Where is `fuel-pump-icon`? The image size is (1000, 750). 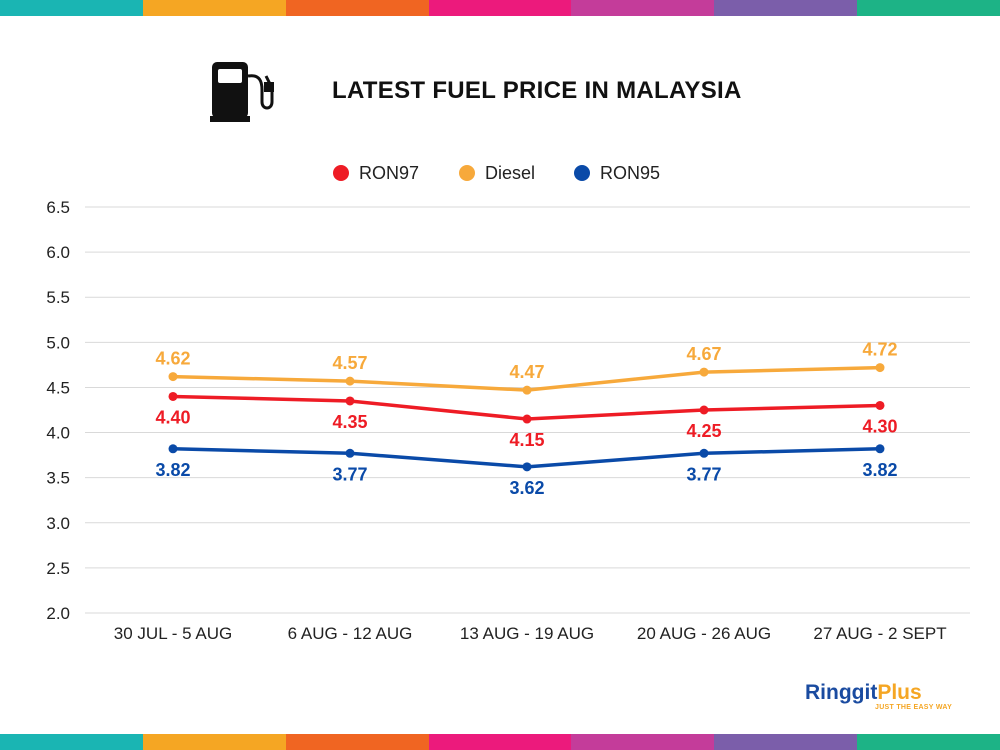 fuel-pump-icon is located at coordinates (242, 92).